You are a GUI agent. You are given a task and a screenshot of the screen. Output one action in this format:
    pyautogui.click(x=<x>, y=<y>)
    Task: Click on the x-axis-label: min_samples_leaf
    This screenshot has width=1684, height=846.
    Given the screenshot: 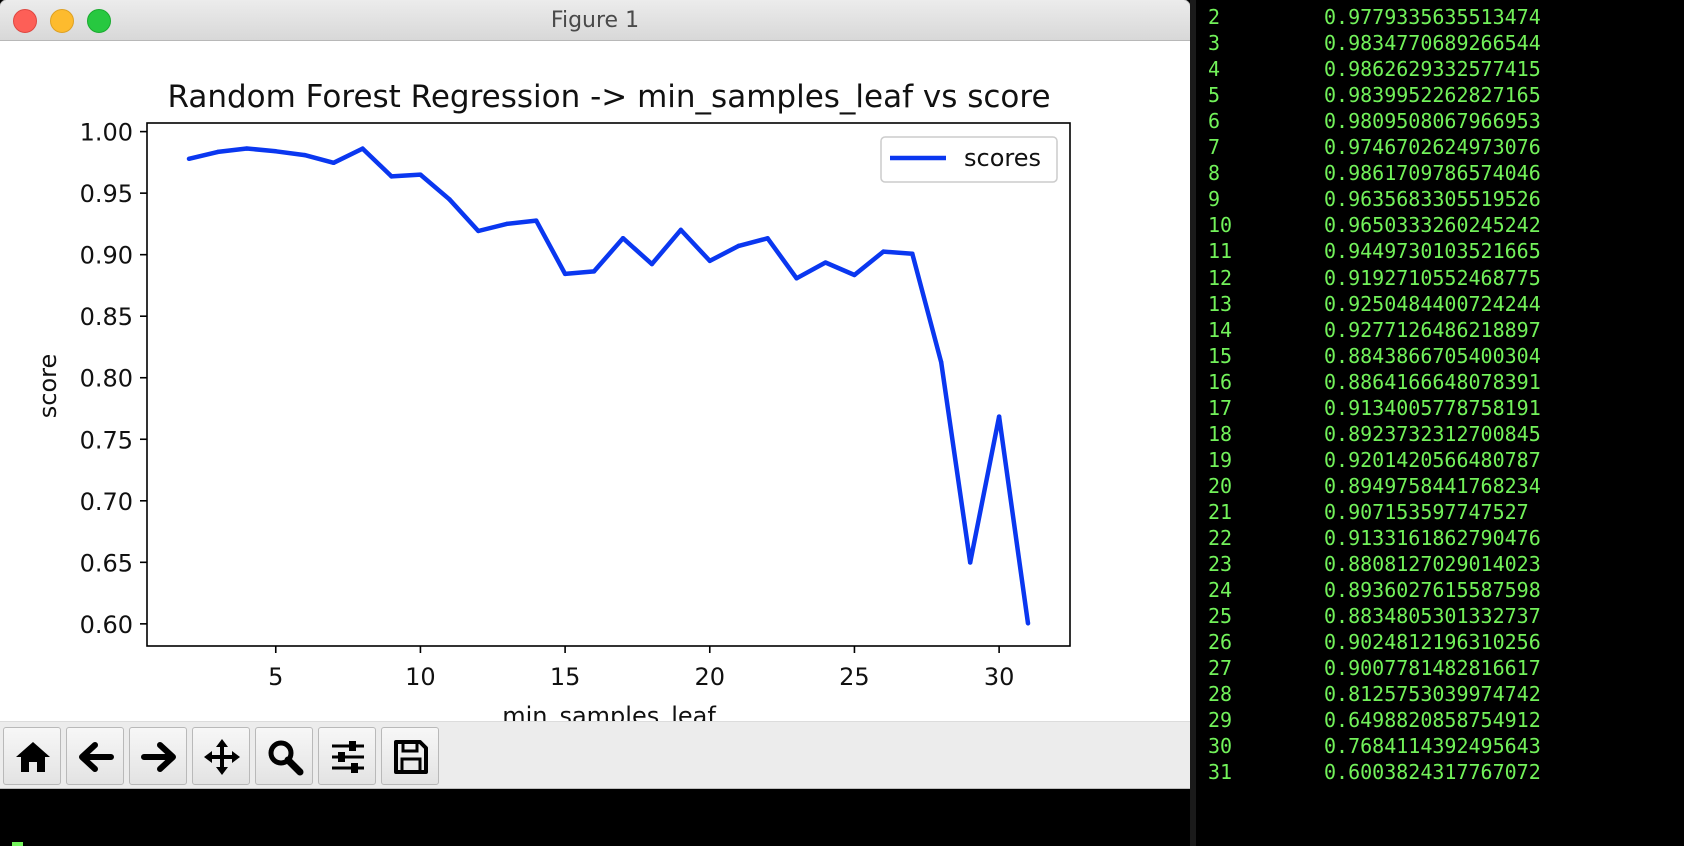 What is the action you would take?
    pyautogui.click(x=609, y=711)
    